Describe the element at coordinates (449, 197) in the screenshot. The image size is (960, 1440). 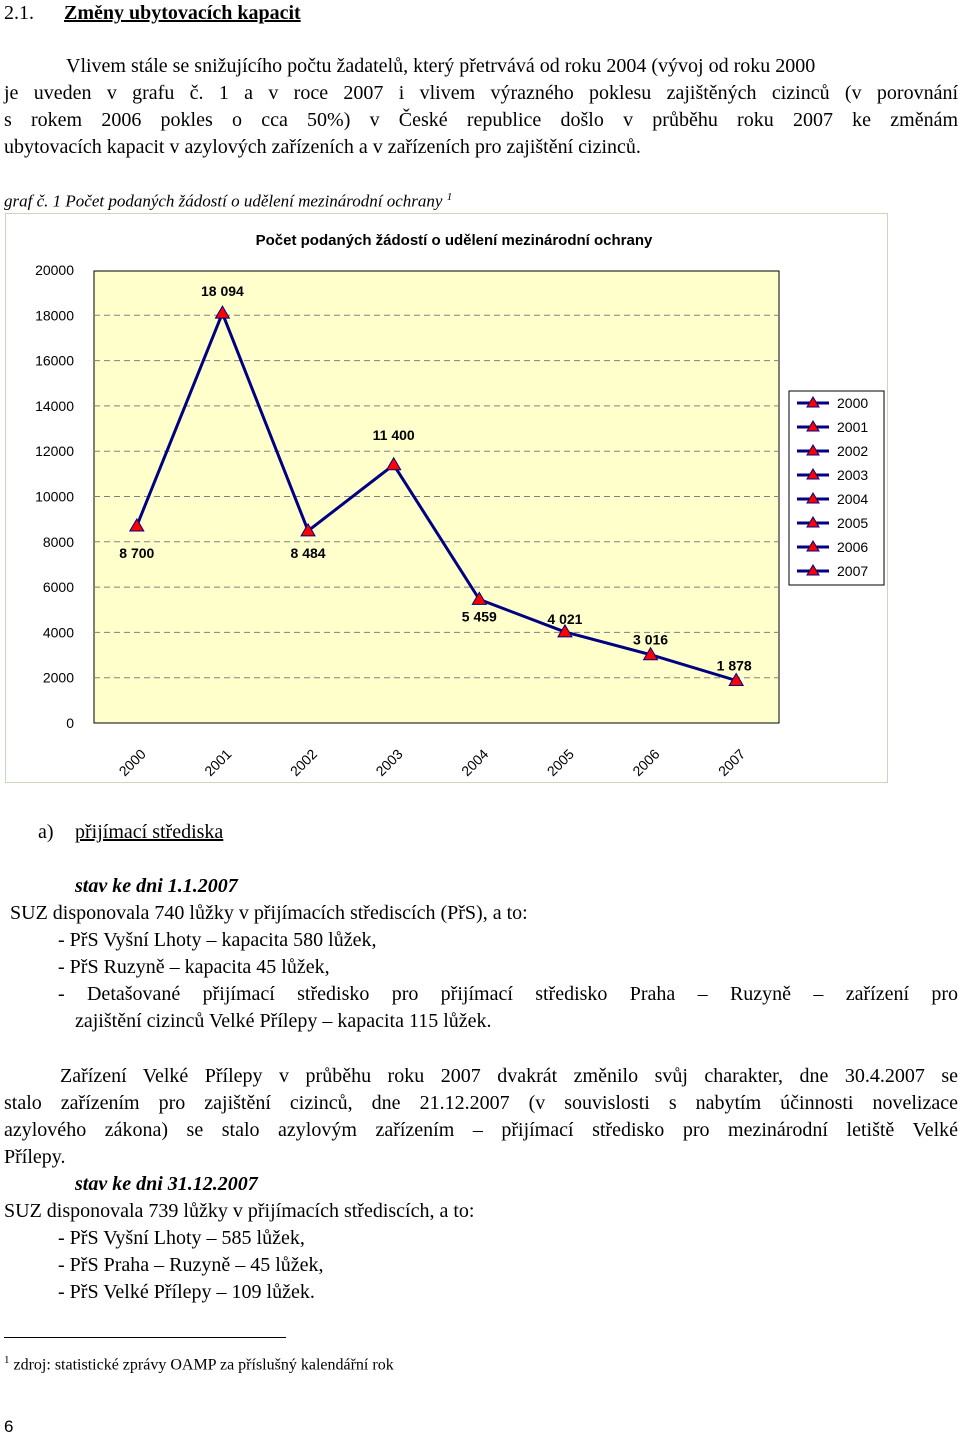
I see `graph-caption-footnote-ref: 1` at that location.